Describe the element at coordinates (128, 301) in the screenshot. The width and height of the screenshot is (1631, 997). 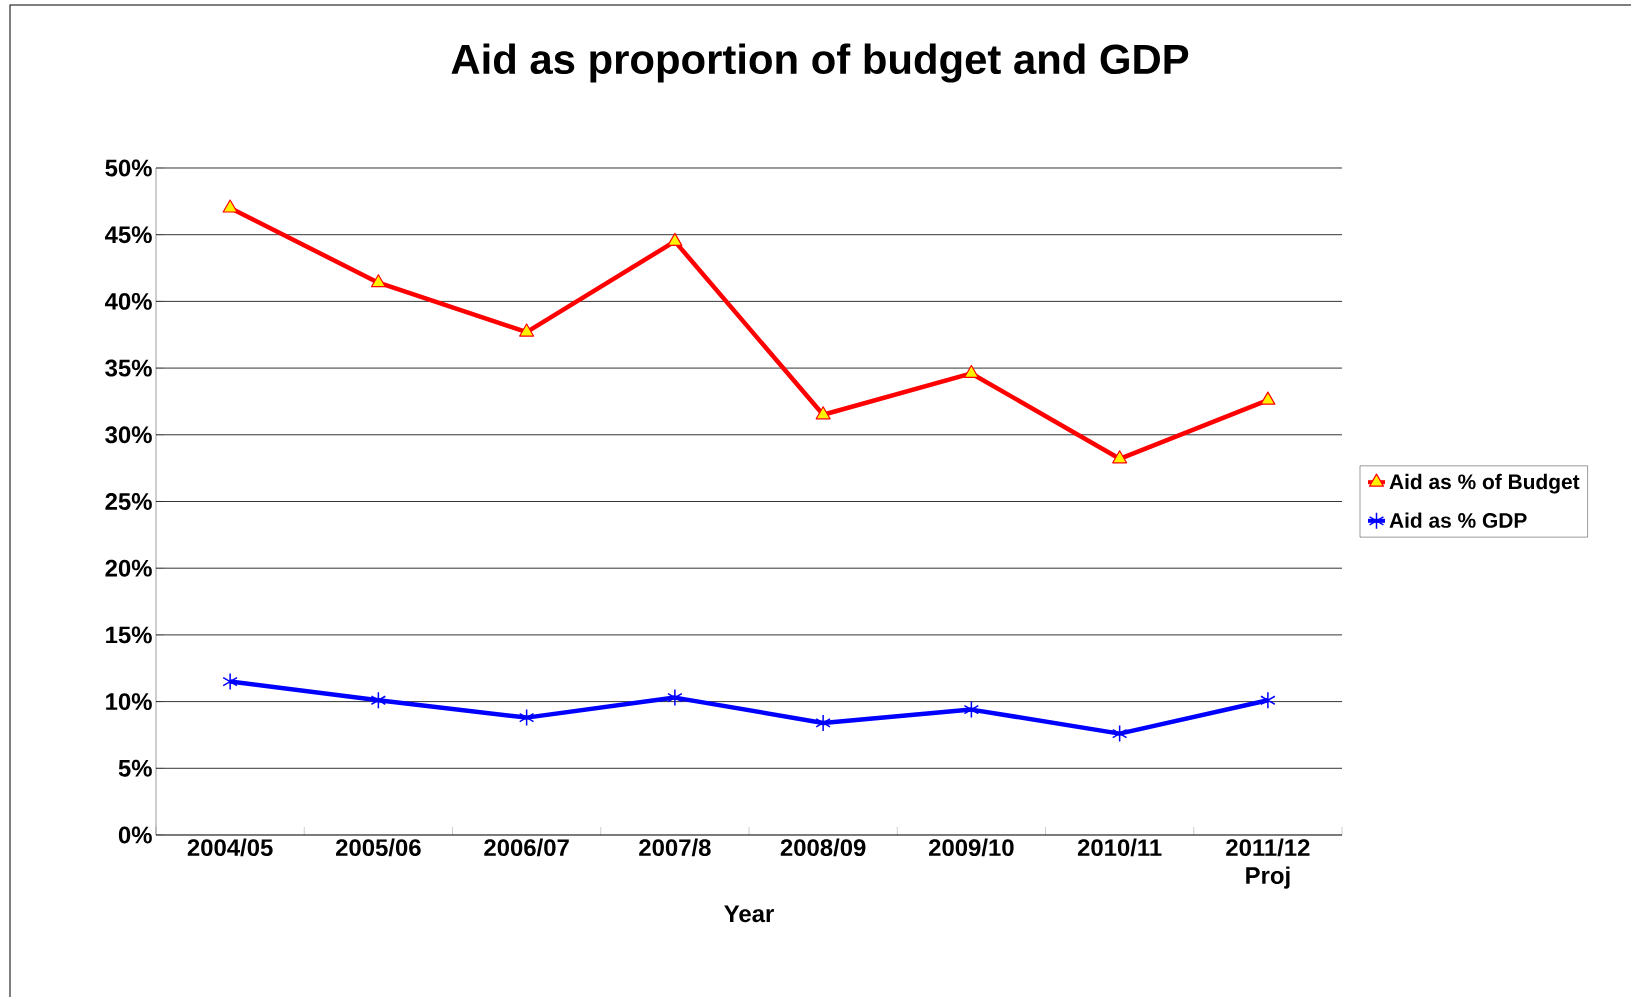
I see `y-tick-label: 40%` at that location.